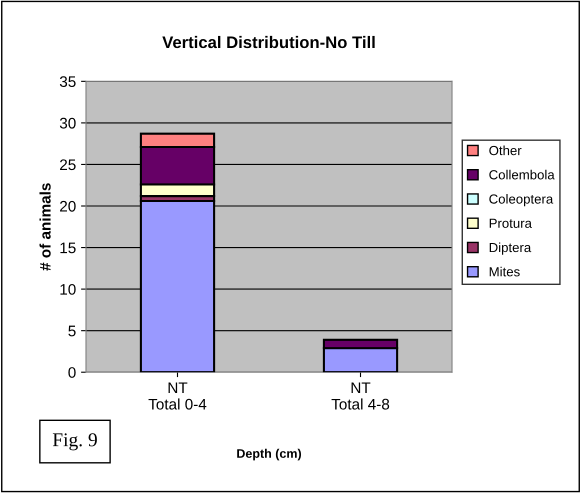 The height and width of the screenshot is (493, 581). I want to click on legend-label: Protura, so click(511, 223).